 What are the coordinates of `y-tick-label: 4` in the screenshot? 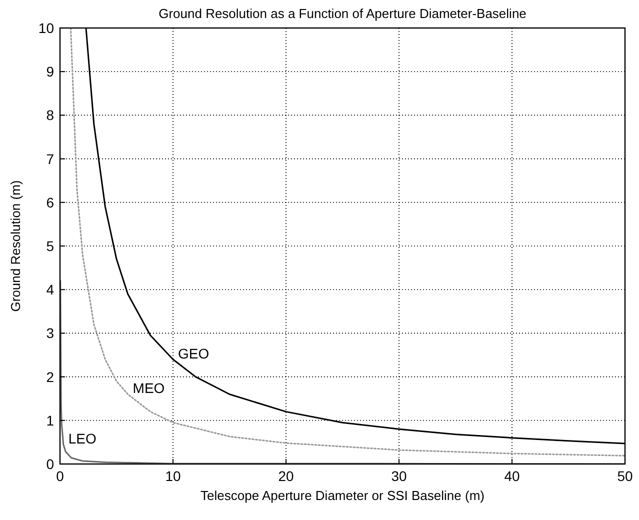 It's located at (50, 290).